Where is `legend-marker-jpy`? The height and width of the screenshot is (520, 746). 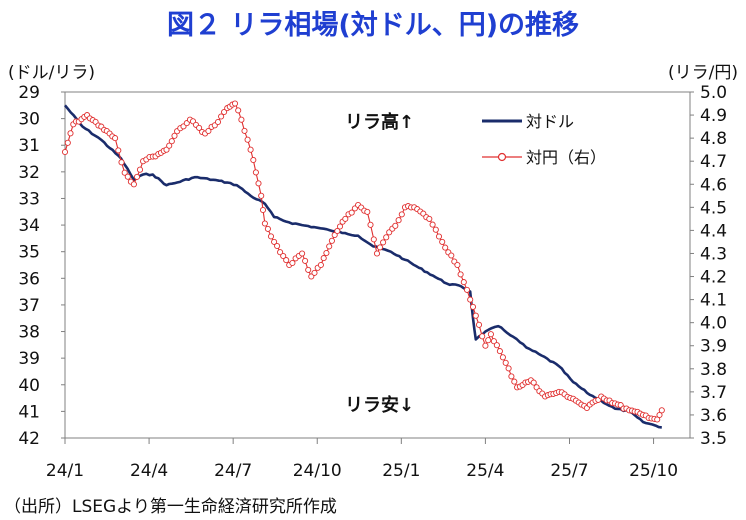 legend-marker-jpy is located at coordinates (502, 157).